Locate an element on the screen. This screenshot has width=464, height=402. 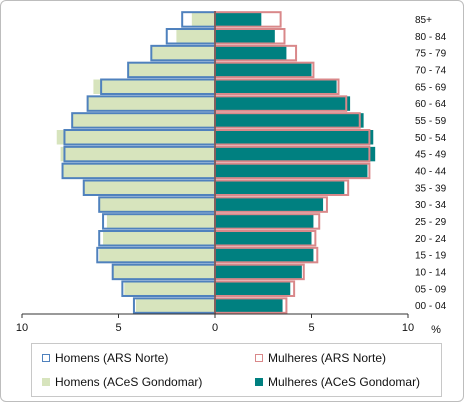
x-axis-unit: % is located at coordinates (436, 330).